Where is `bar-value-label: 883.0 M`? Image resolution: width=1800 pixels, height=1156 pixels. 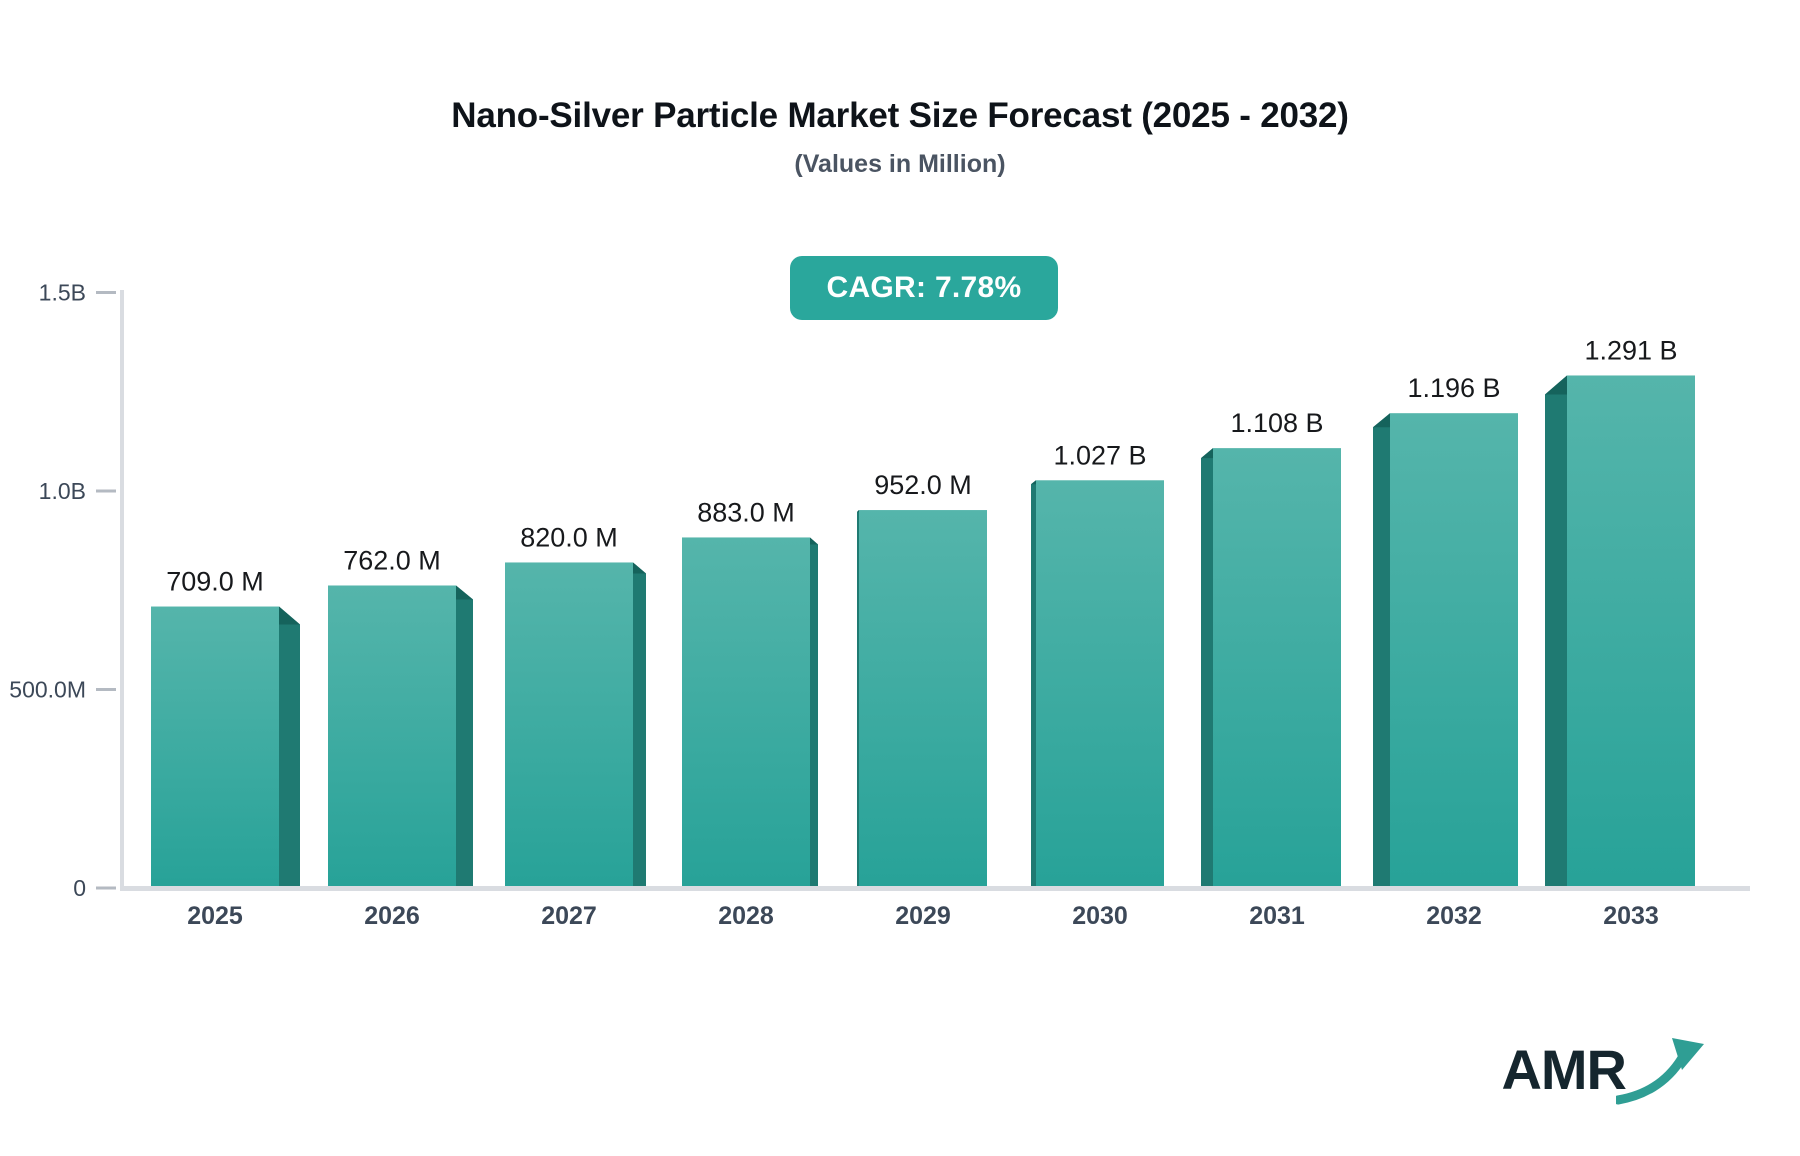
bar-value-label: 883.0 M is located at coordinates (746, 512).